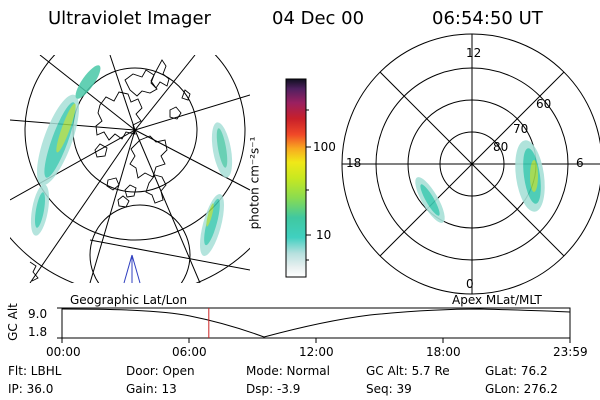 The width and height of the screenshot is (600, 400). What do you see at coordinates (521, 389) in the screenshot?
I see `info-glon: GLon: 276.2` at bounding box center [521, 389].